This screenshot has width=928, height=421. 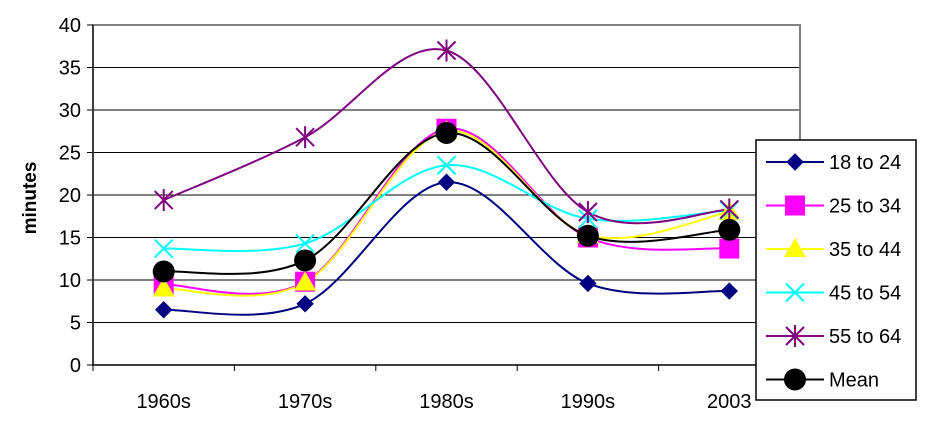 What do you see at coordinates (865, 250) in the screenshot?
I see `legend-label: 35 to 44` at bounding box center [865, 250].